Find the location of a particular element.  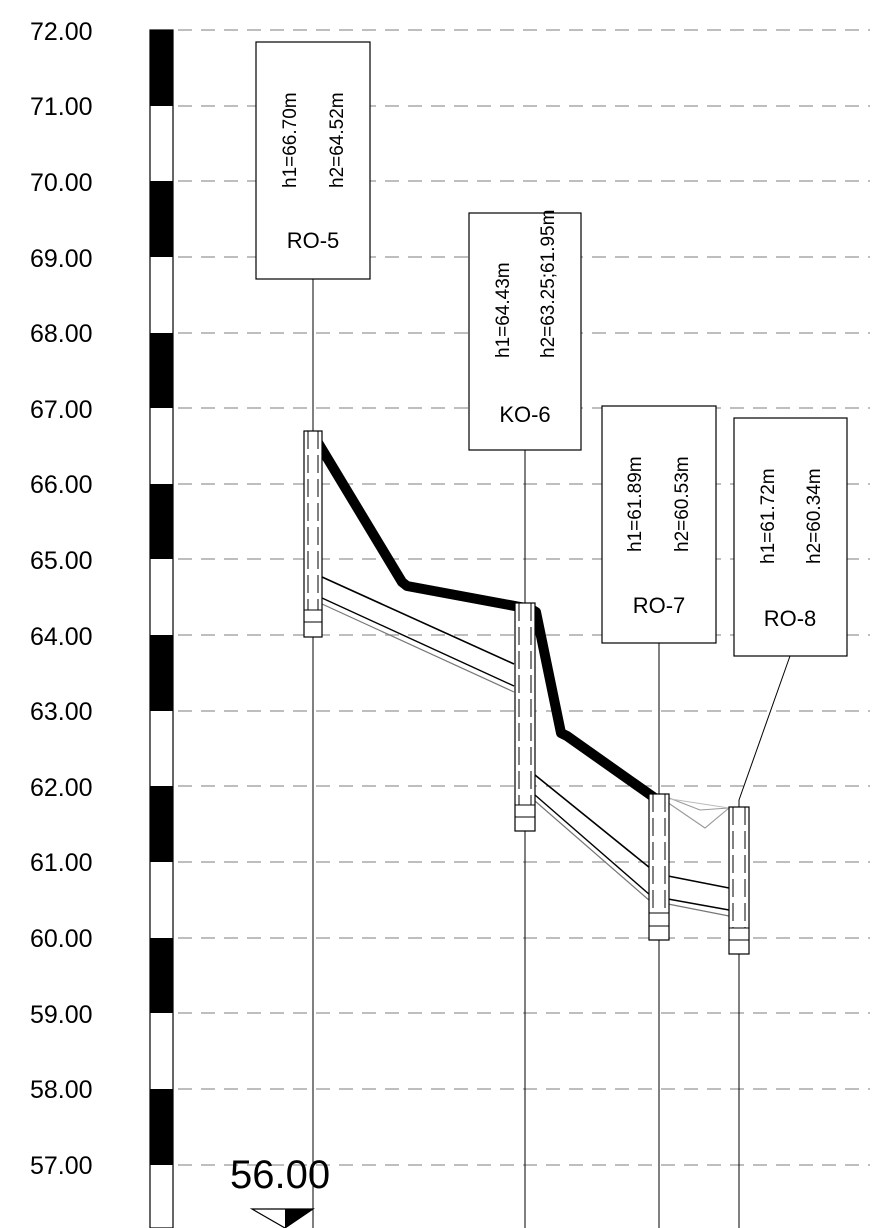

h1-label: h1=66.70m is located at coordinates (290, 140).